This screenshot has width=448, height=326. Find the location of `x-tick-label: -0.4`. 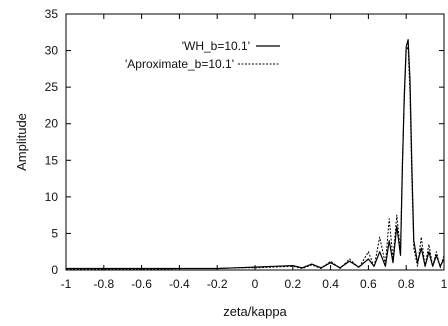

x-tick-label: -0.4 is located at coordinates (179, 284).